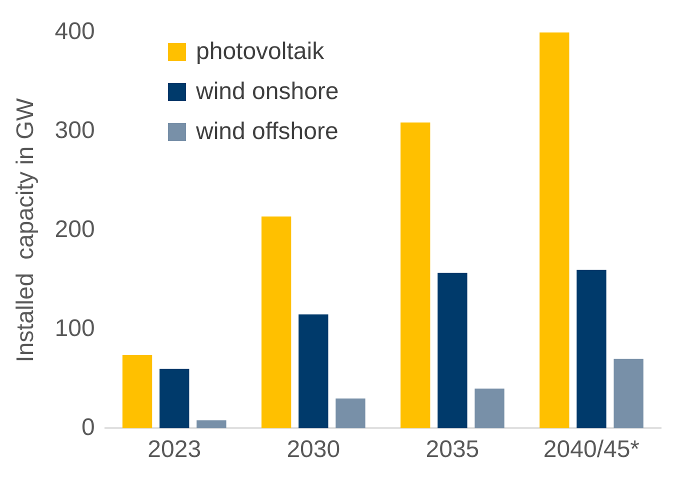 The height and width of the screenshot is (481, 677). Describe the element at coordinates (74, 229) in the screenshot. I see `y-tick-label: 200` at that location.